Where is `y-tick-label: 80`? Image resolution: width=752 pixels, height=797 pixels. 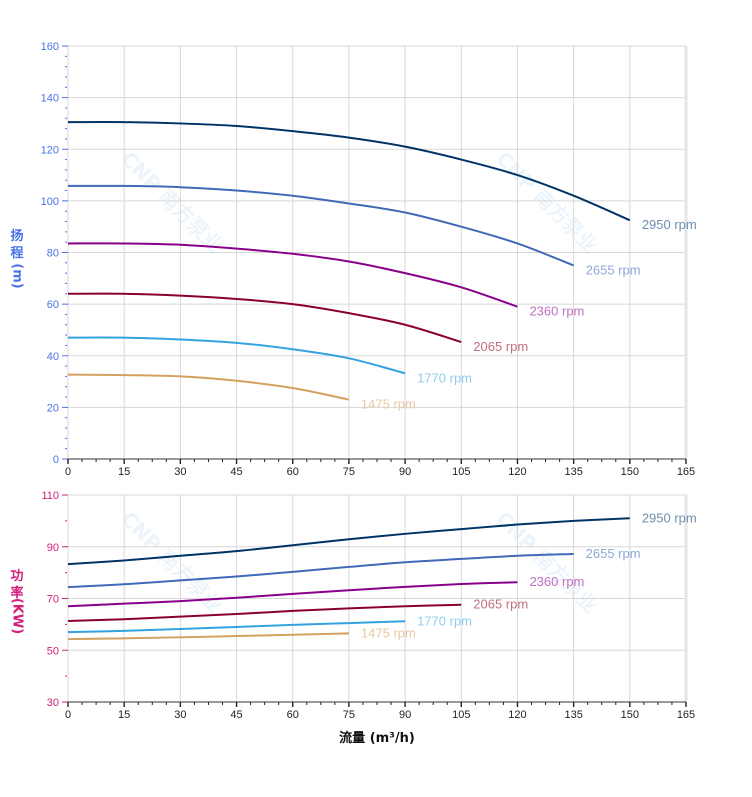
y-tick-label: 80 is located at coordinates (53, 254).